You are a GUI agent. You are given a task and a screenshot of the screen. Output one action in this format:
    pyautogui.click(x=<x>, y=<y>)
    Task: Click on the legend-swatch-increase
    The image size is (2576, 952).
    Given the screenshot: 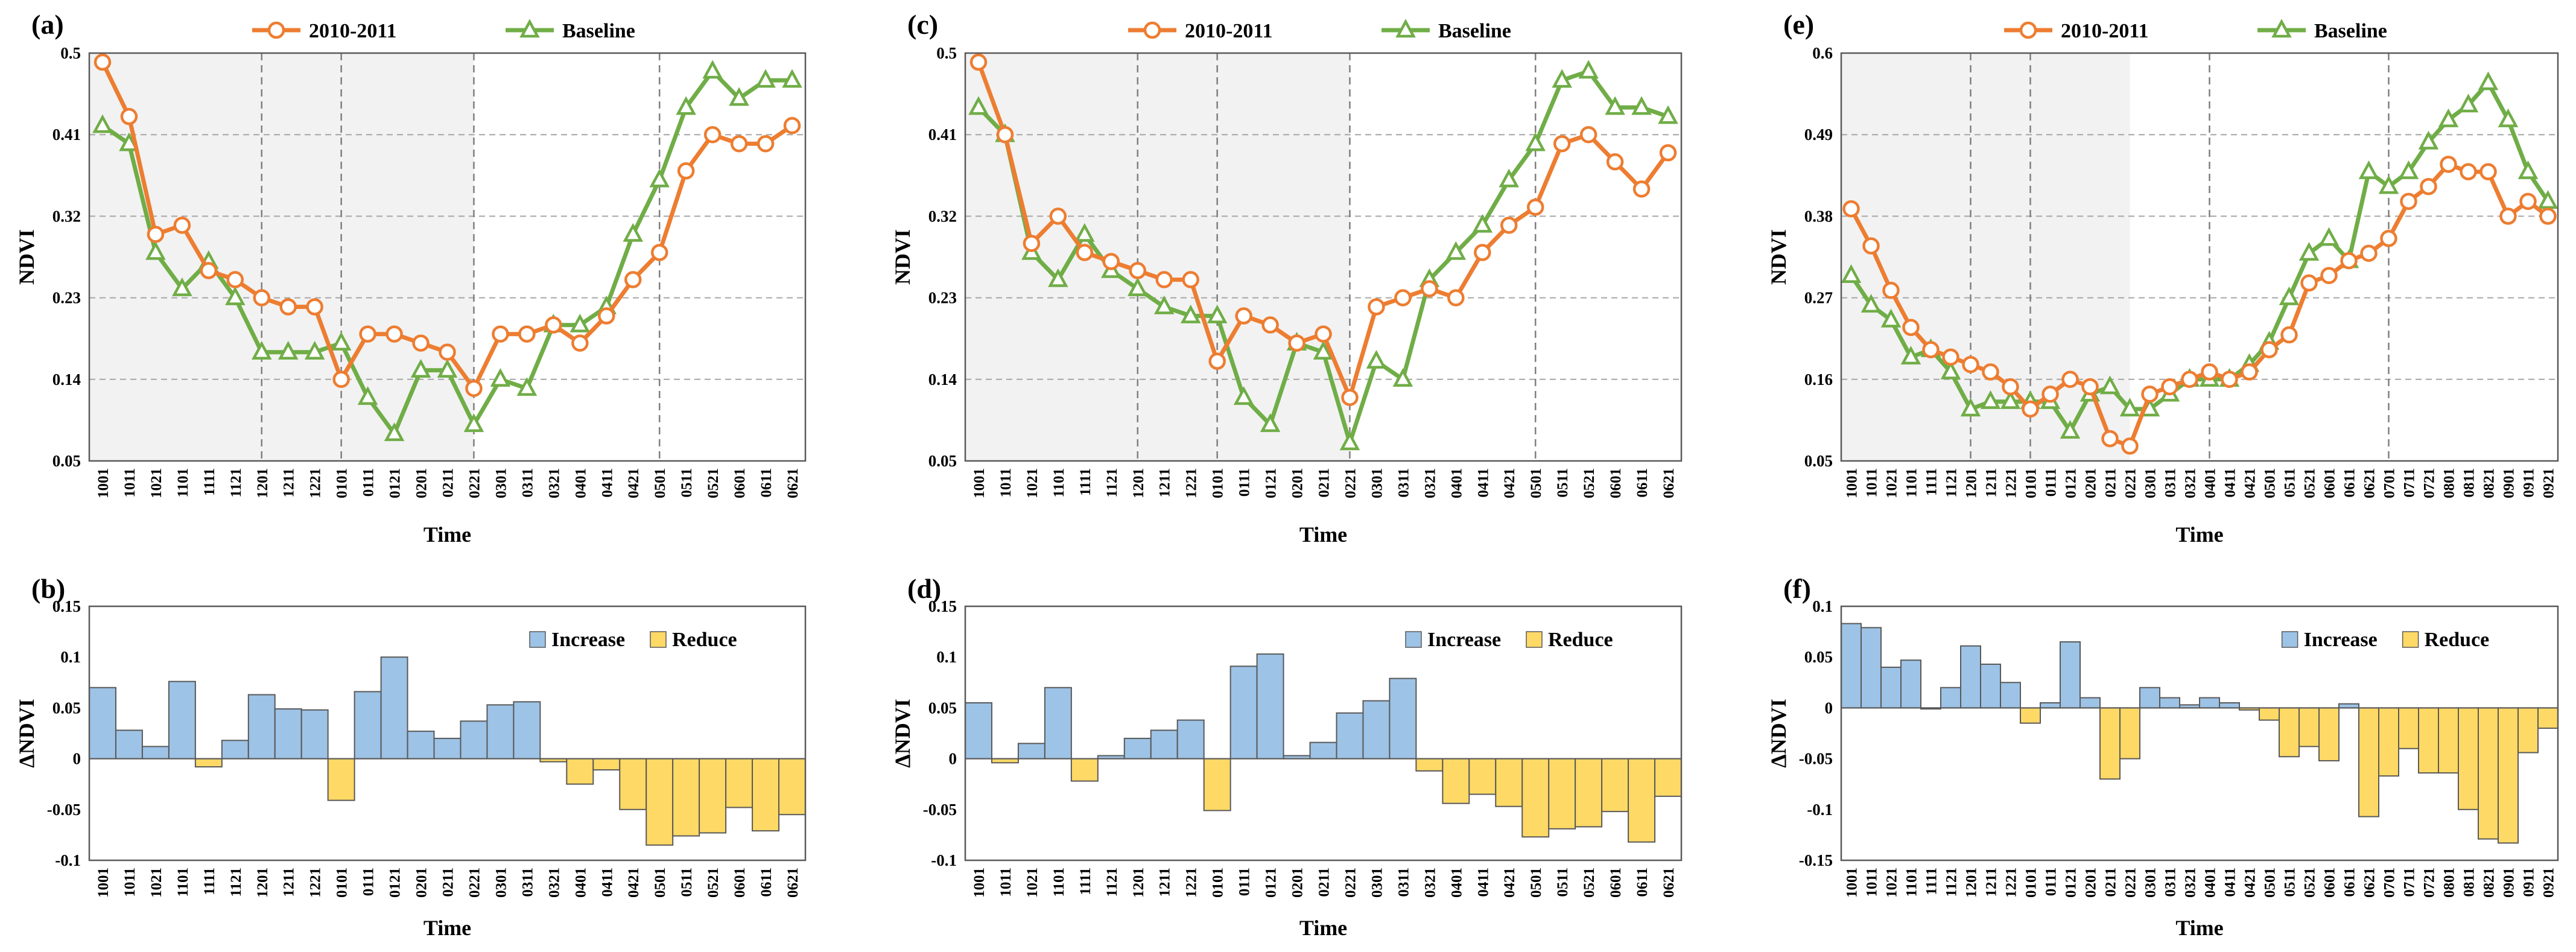 What is the action you would take?
    pyautogui.click(x=537, y=639)
    